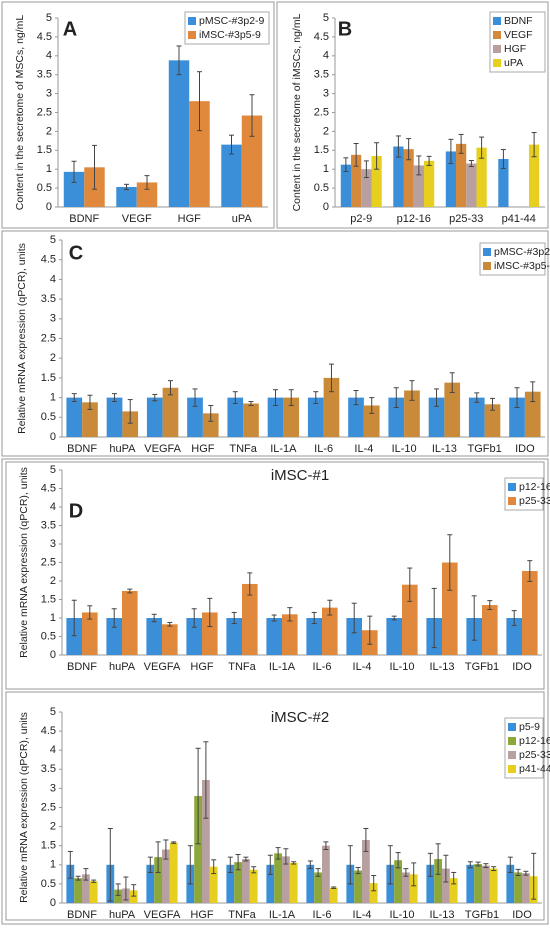  Describe the element at coordinates (522, 252) in the screenshot. I see `legend-label: pMSC-#3p2-9` at that location.